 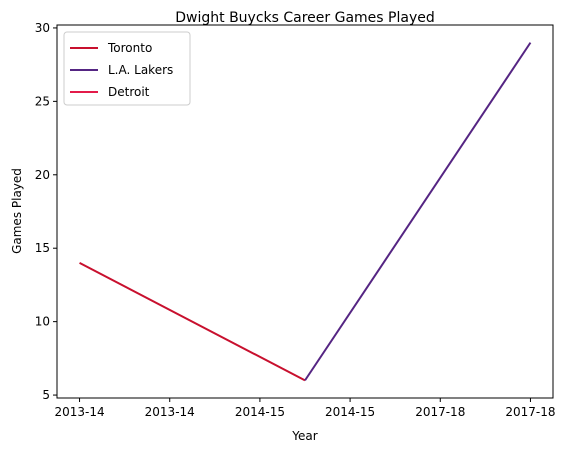 I want to click on y-axis: 5 10 15 20 25 30, so click(x=46, y=211).